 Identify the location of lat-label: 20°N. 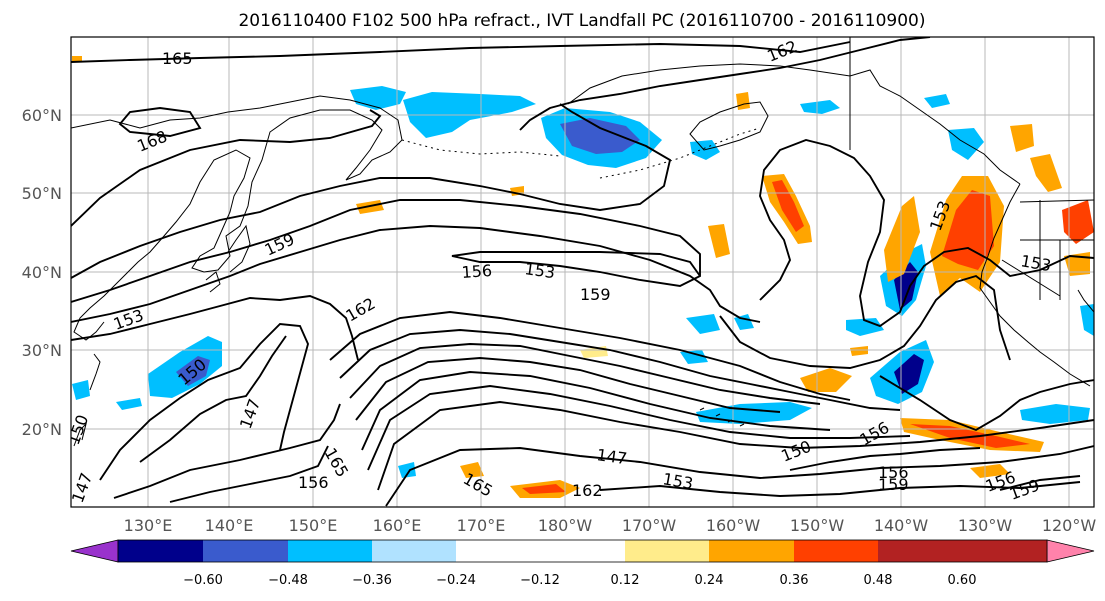
(42, 429).